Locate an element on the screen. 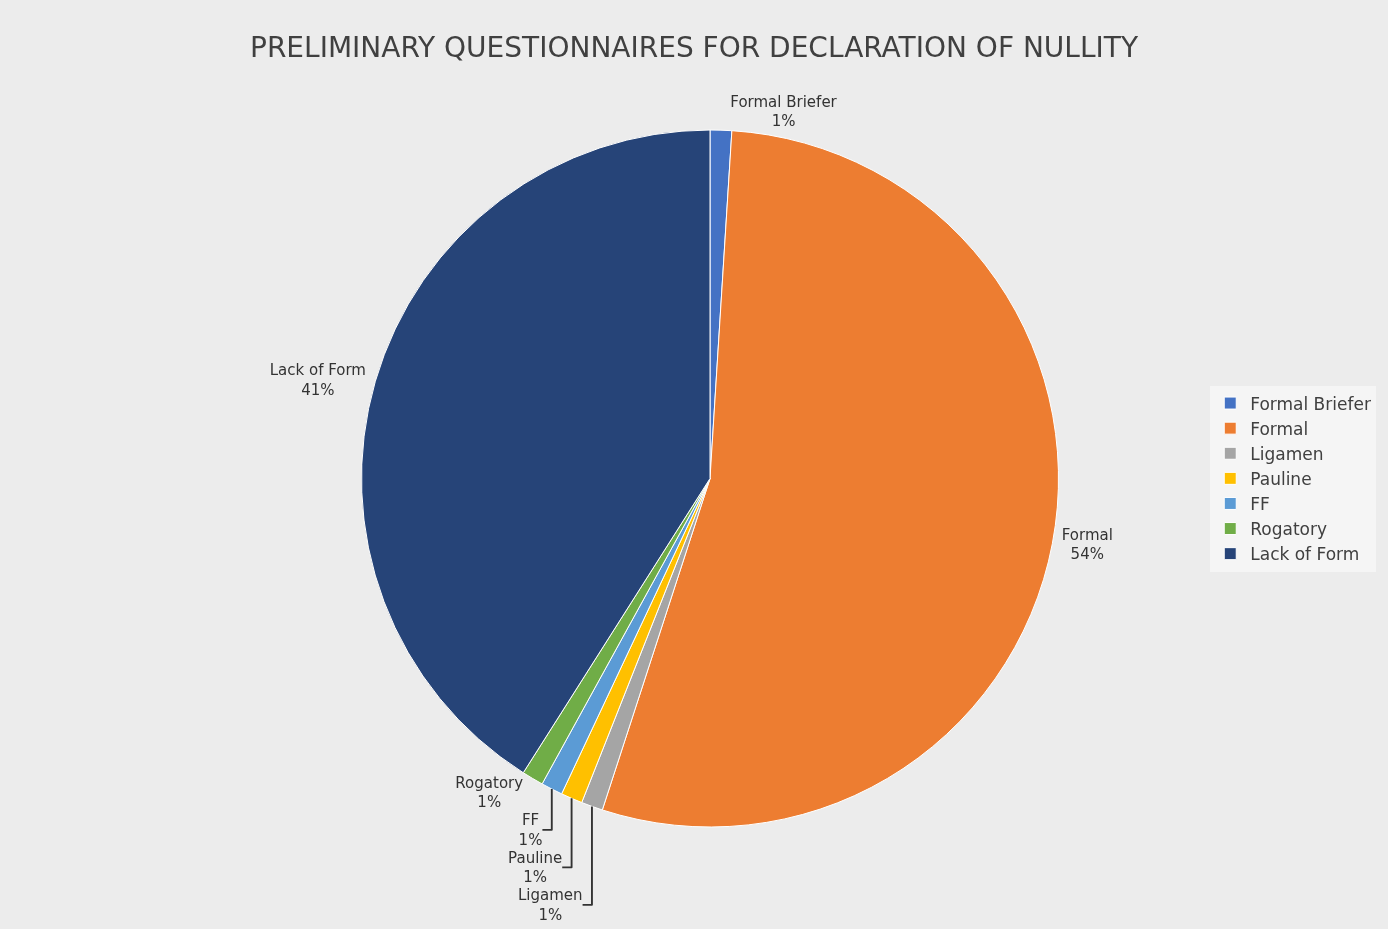  legend-label: Ligamen is located at coordinates (1287, 453).